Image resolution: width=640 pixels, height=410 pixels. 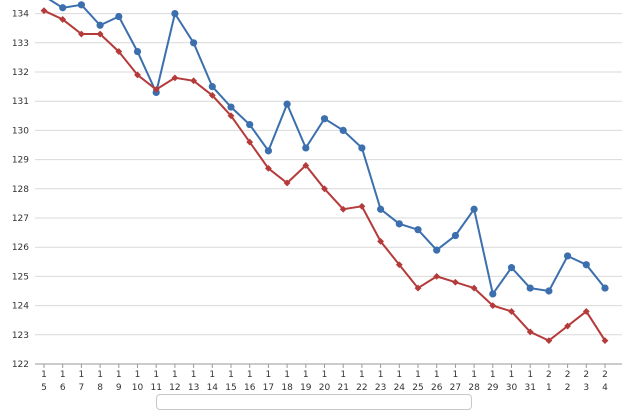 What do you see at coordinates (268, 388) in the screenshot?
I see `x-tick-label-day: 17` at bounding box center [268, 388].